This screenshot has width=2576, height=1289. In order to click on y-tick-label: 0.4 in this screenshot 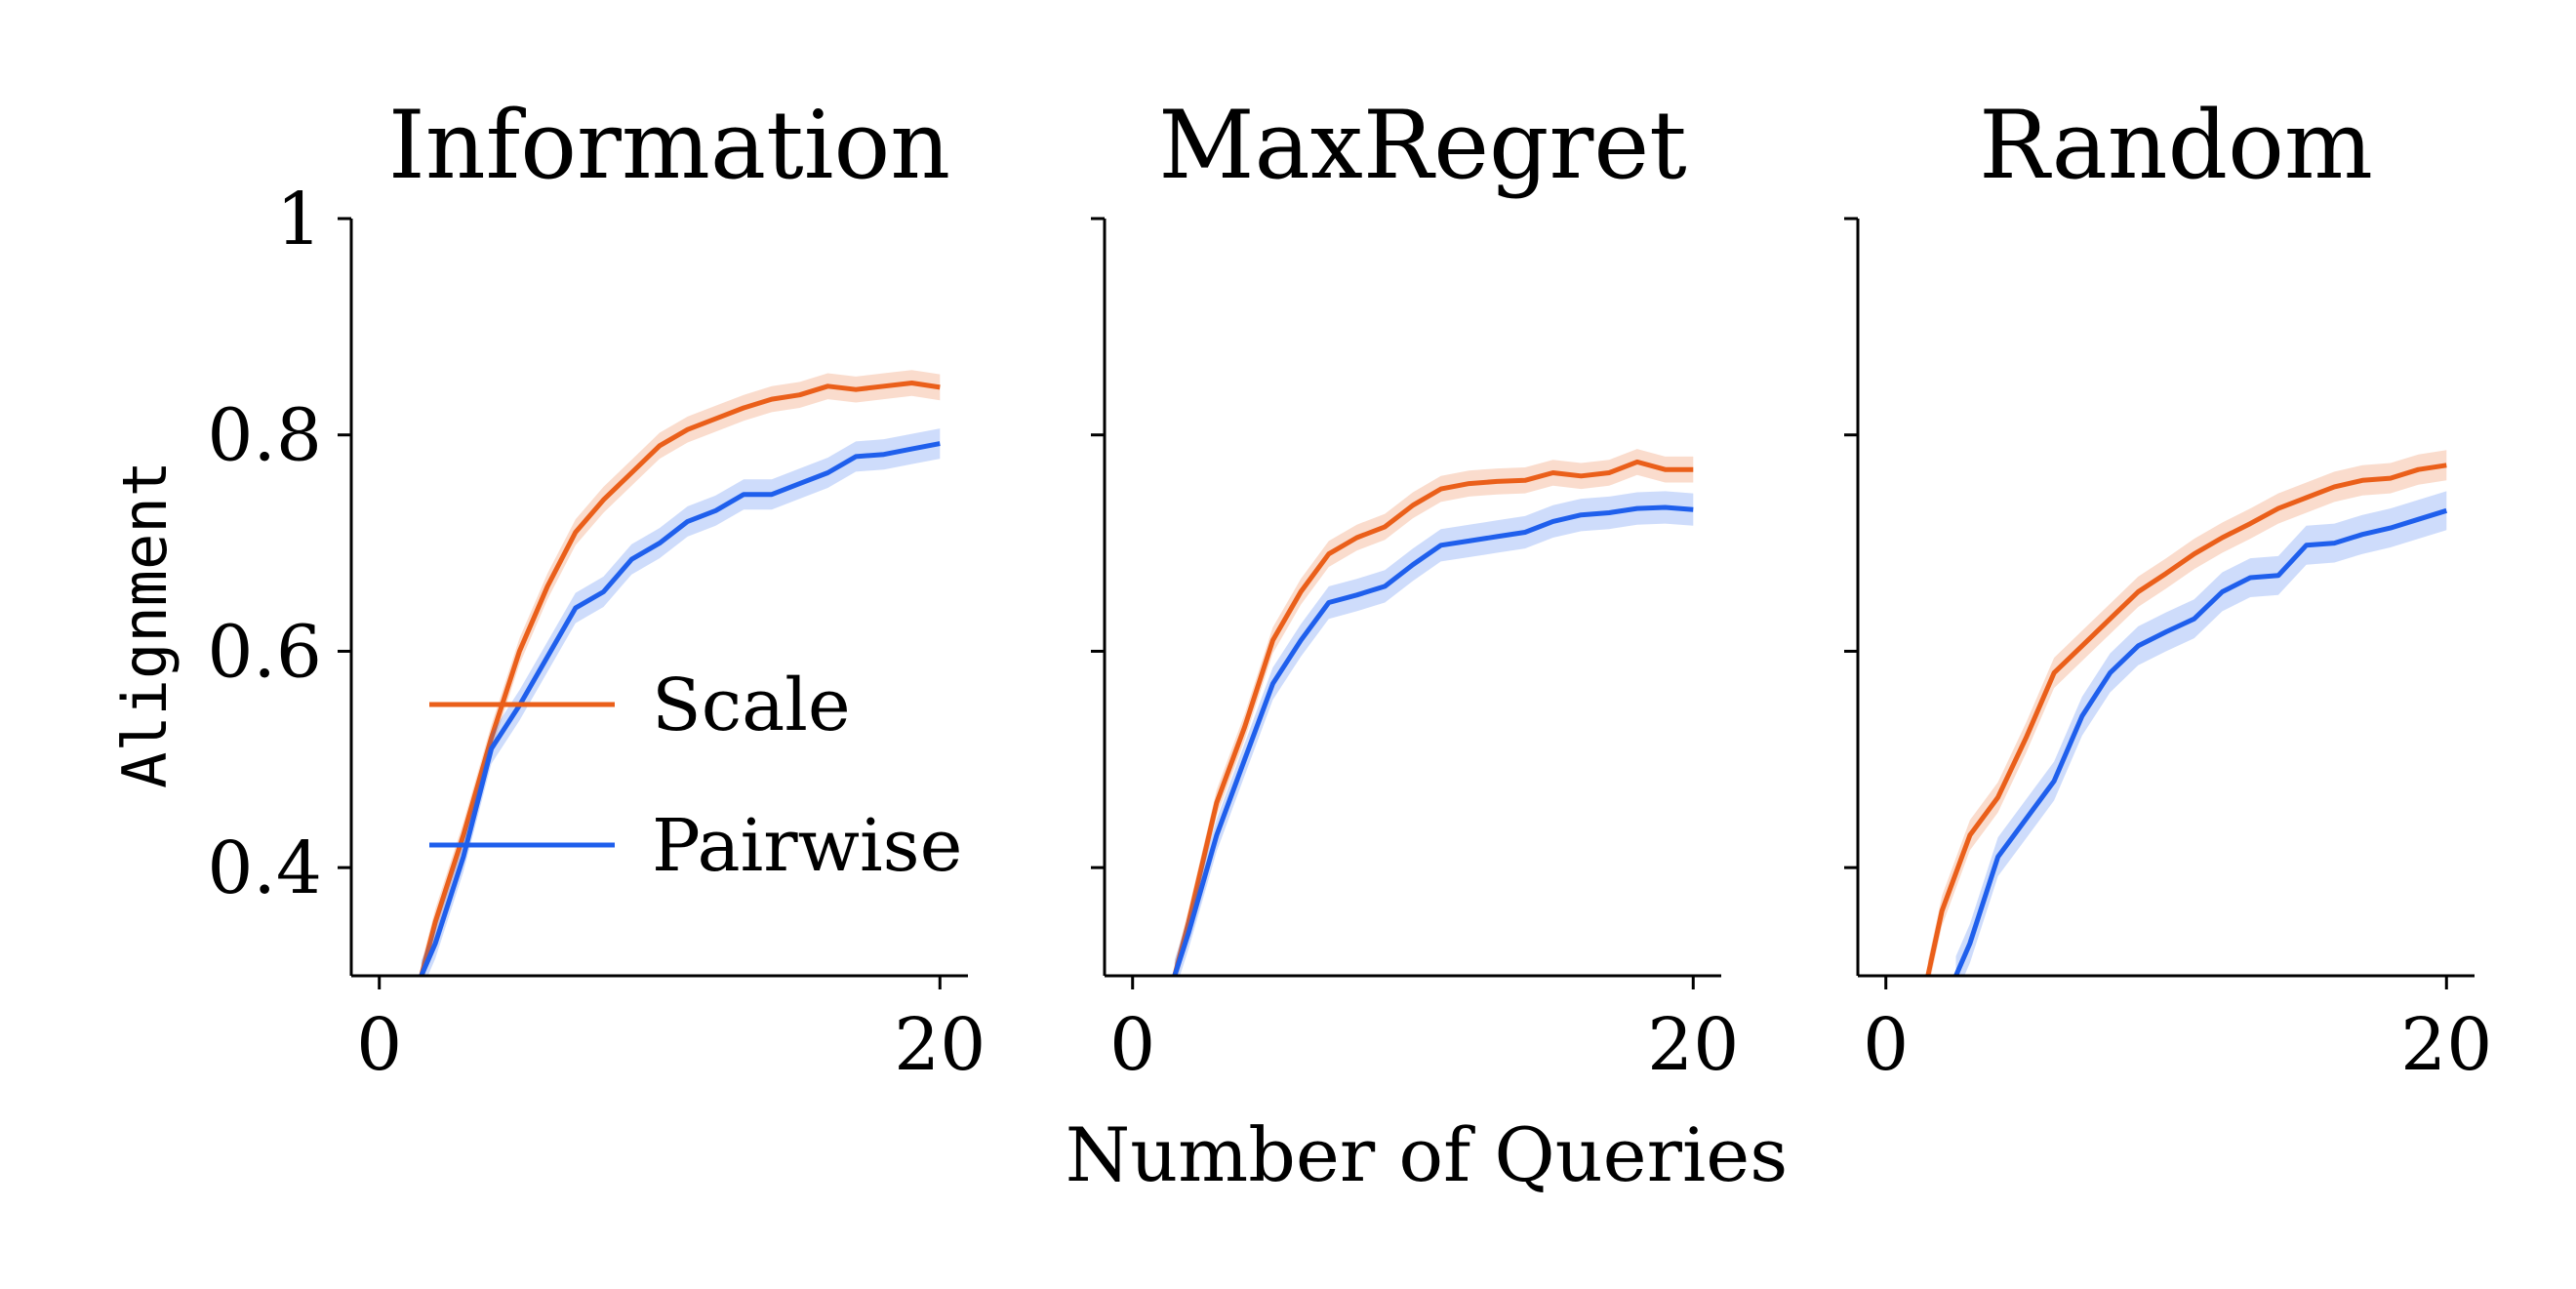, I will do `click(264, 868)`.